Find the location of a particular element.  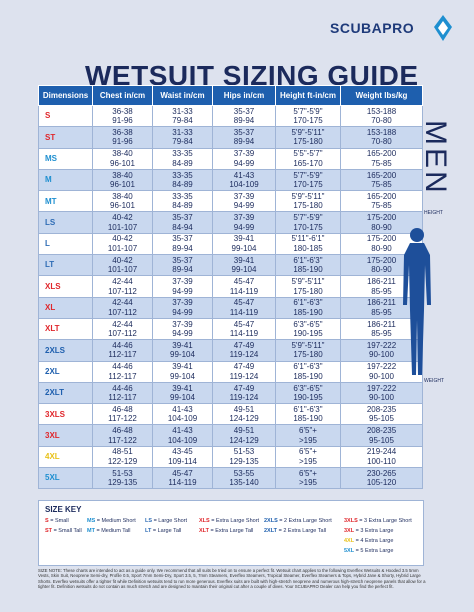

cell-line: 40-42 is located at coordinates (122, 218).